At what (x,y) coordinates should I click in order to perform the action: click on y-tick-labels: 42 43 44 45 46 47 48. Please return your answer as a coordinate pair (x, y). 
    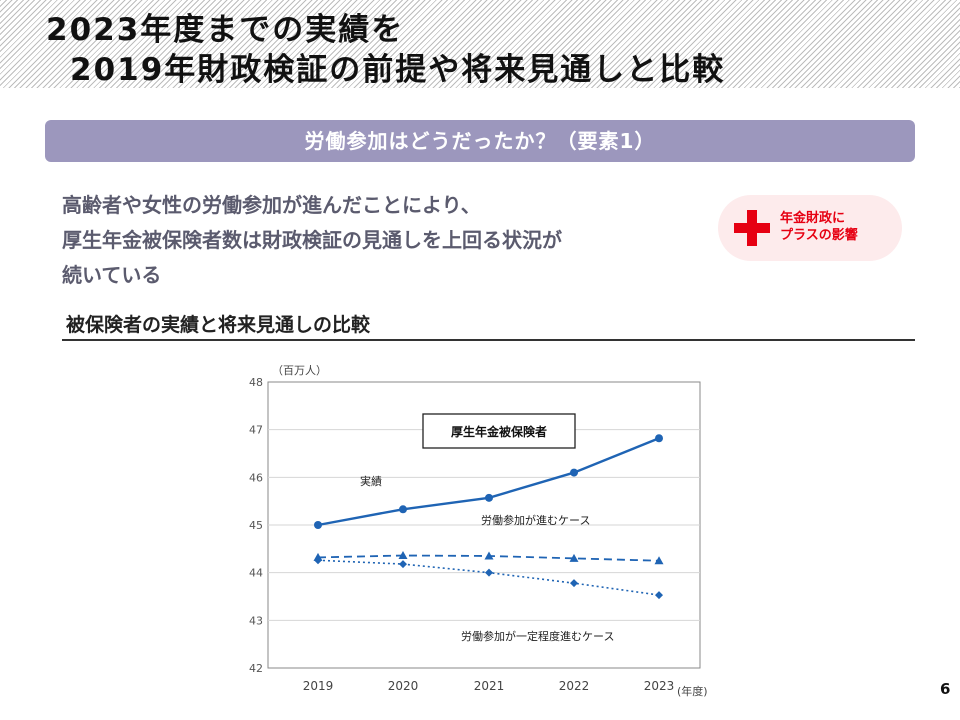
    Looking at the image, I should click on (256, 525).